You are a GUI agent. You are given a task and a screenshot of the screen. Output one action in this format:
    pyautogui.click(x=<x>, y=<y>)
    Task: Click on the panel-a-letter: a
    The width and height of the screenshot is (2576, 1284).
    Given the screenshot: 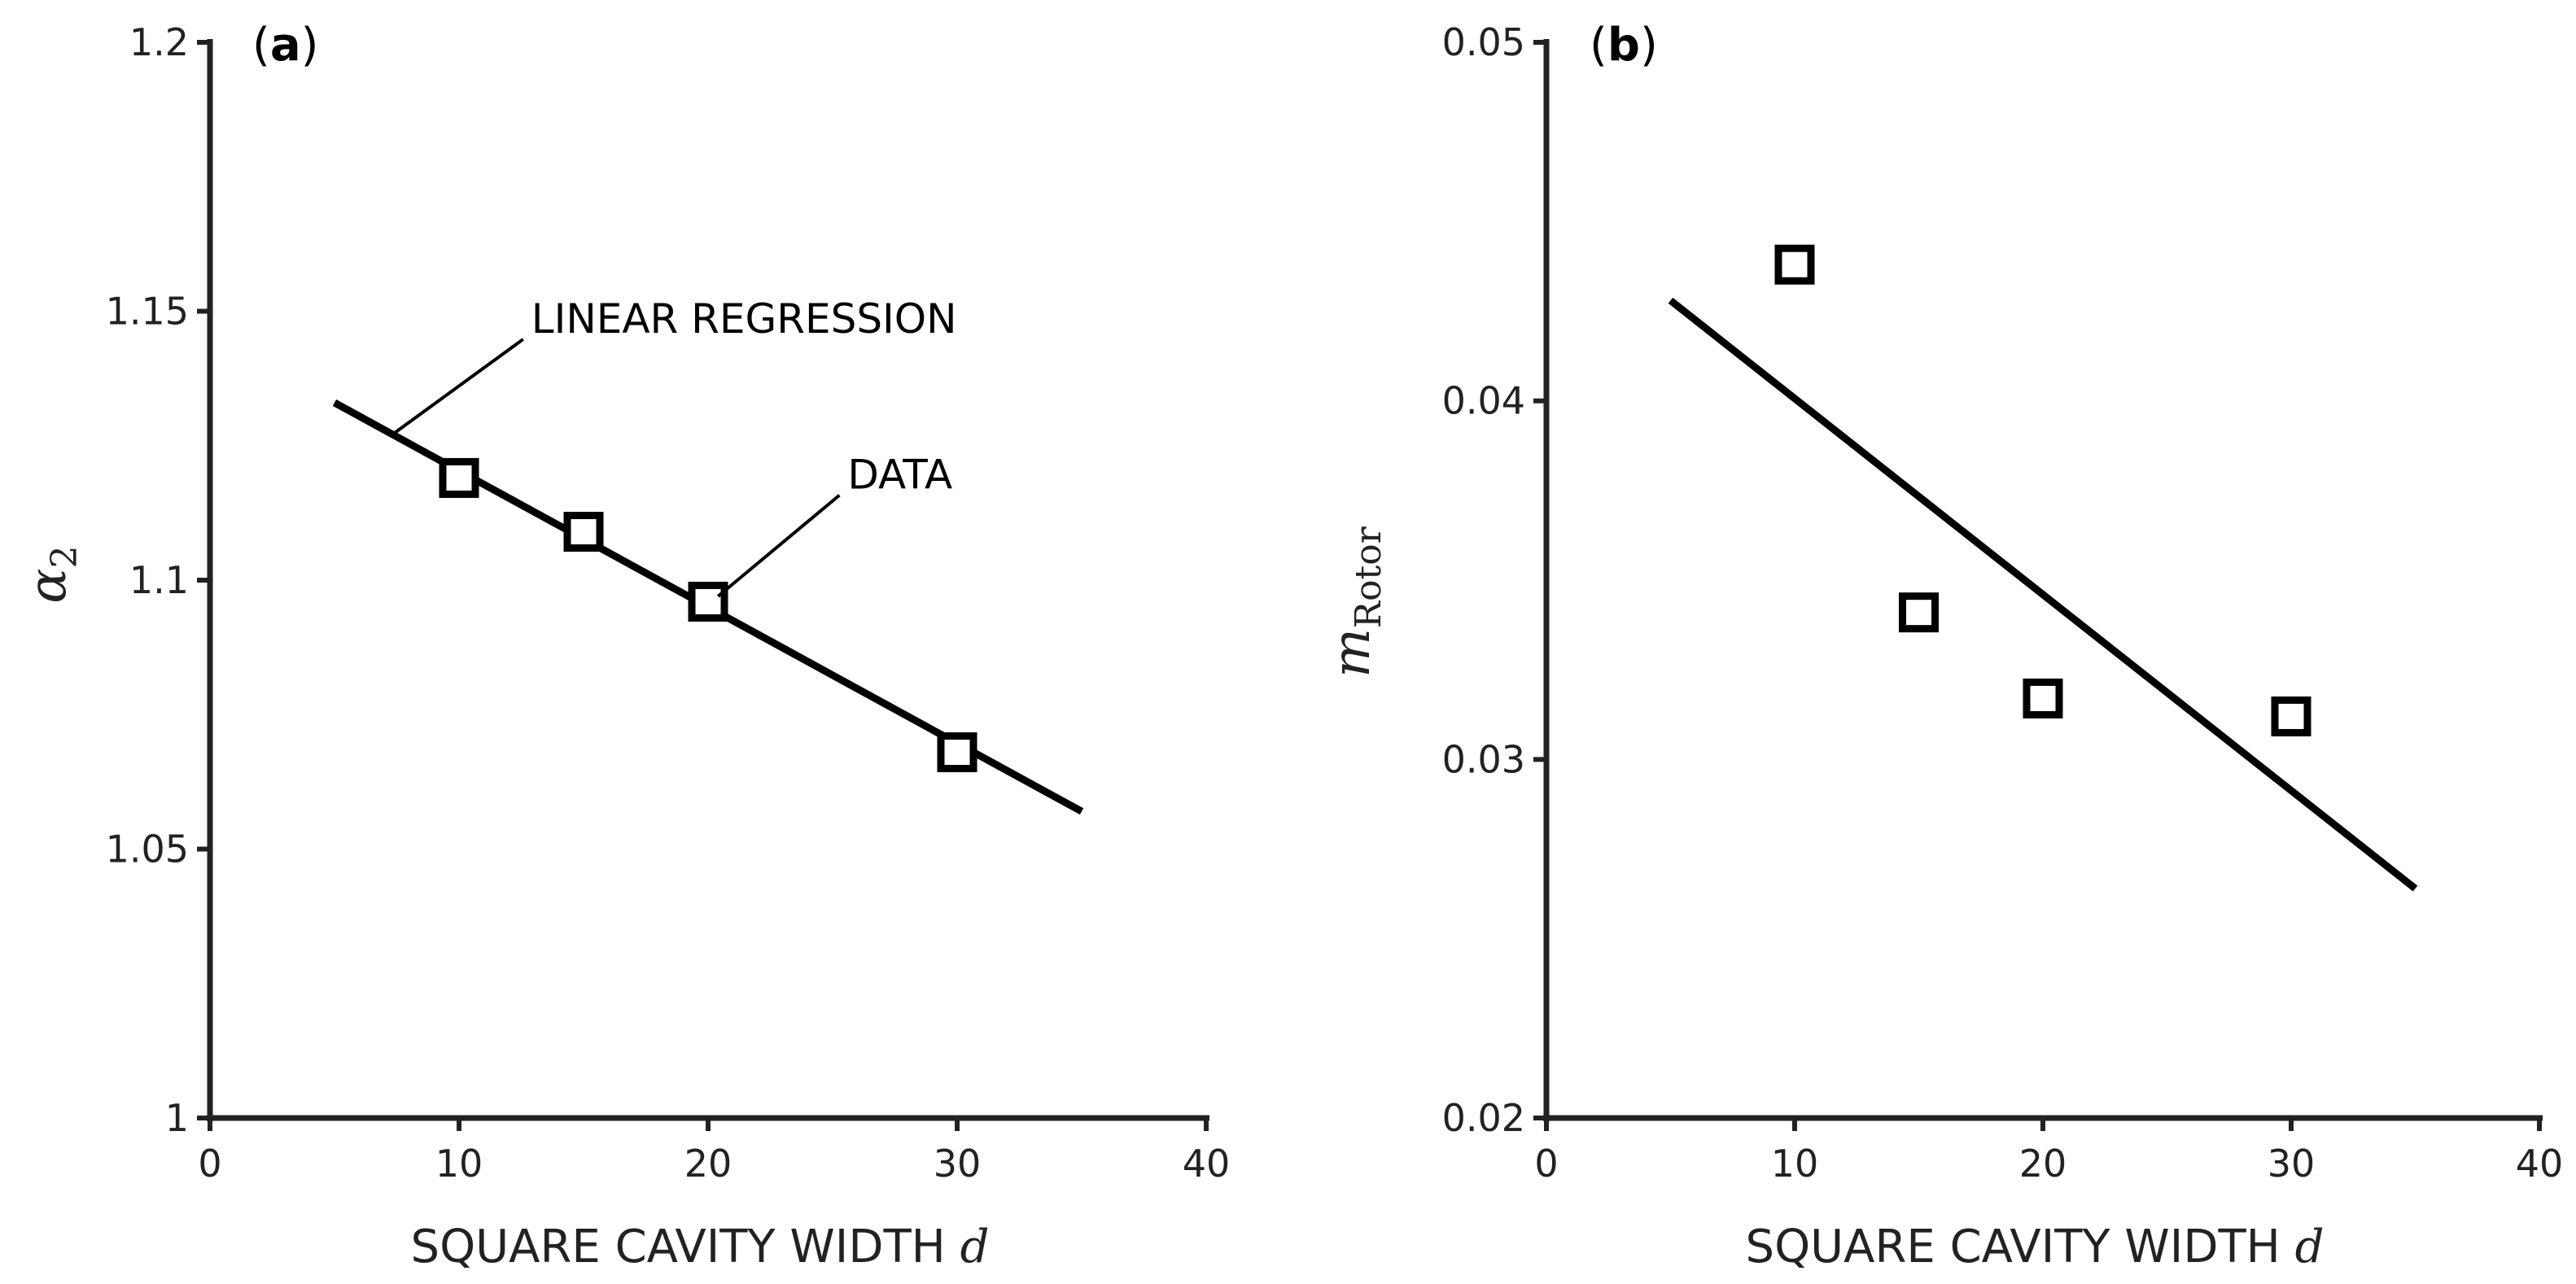 What is the action you would take?
    pyautogui.click(x=285, y=45)
    